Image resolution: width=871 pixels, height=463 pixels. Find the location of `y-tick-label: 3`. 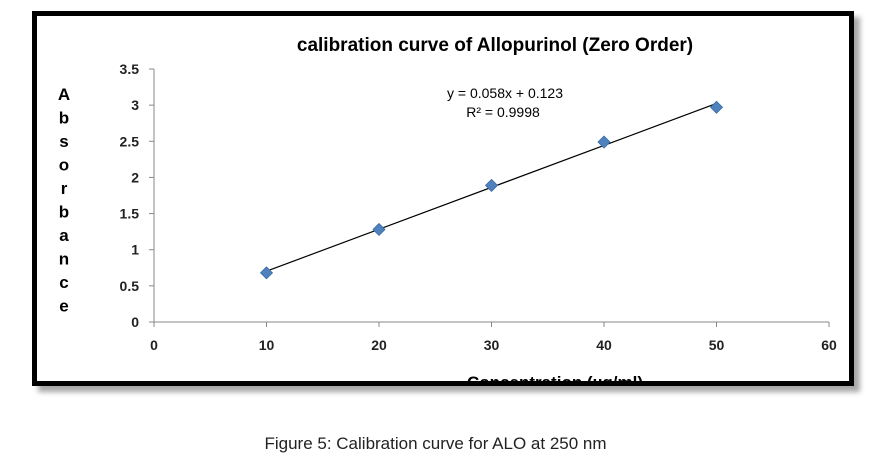

y-tick-label: 3 is located at coordinates (135, 105).